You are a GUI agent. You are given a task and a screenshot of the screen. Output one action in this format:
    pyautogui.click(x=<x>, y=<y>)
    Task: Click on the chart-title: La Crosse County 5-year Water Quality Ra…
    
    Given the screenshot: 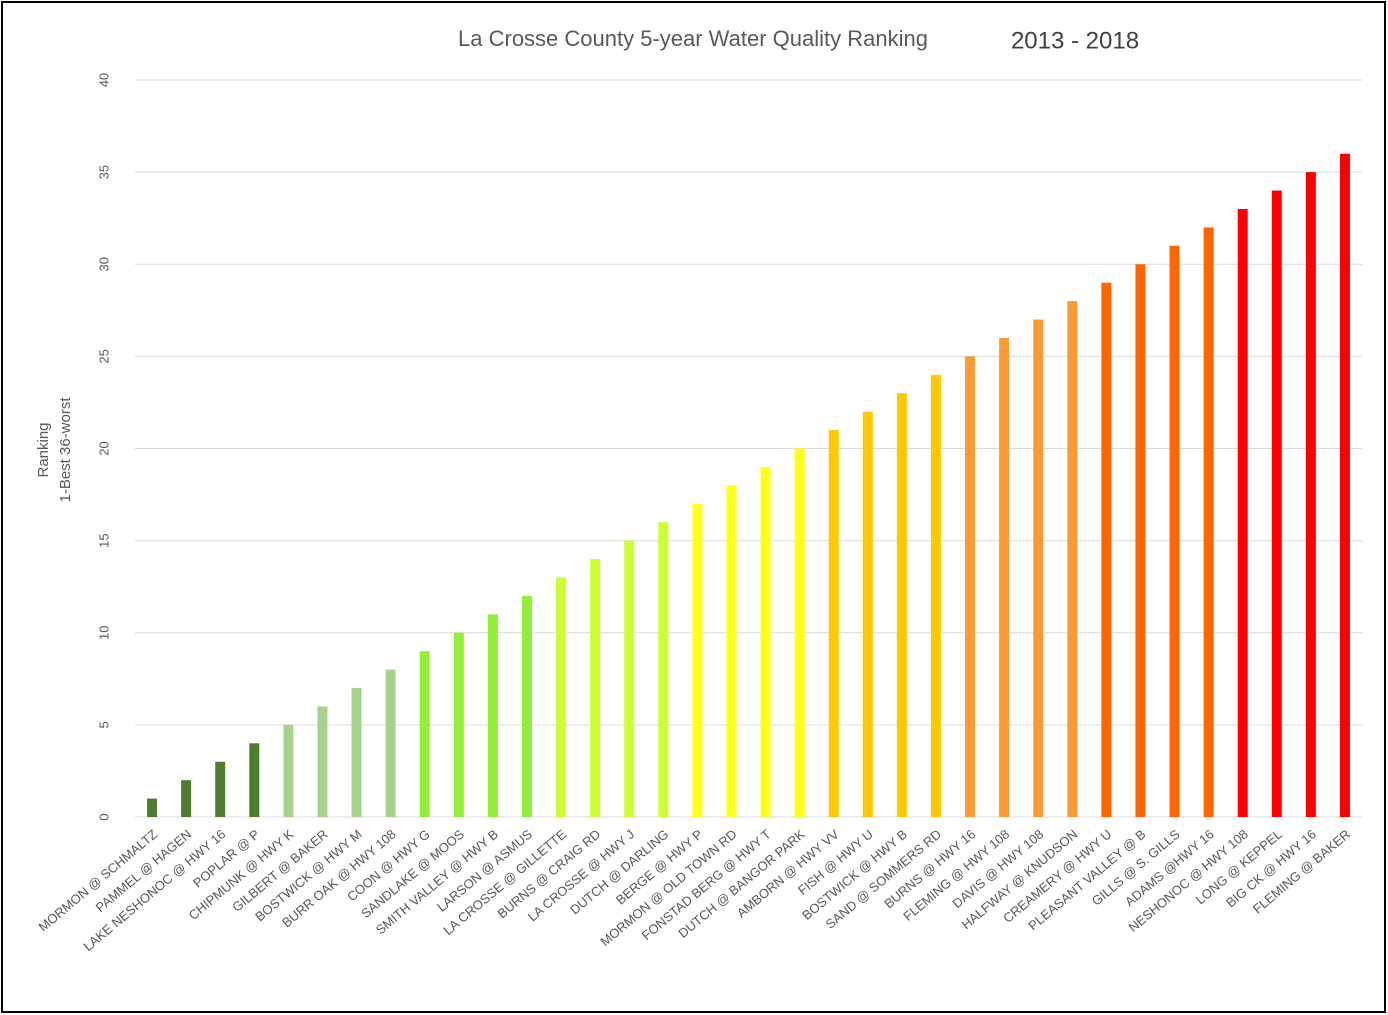 What is the action you would take?
    pyautogui.click(x=693, y=38)
    